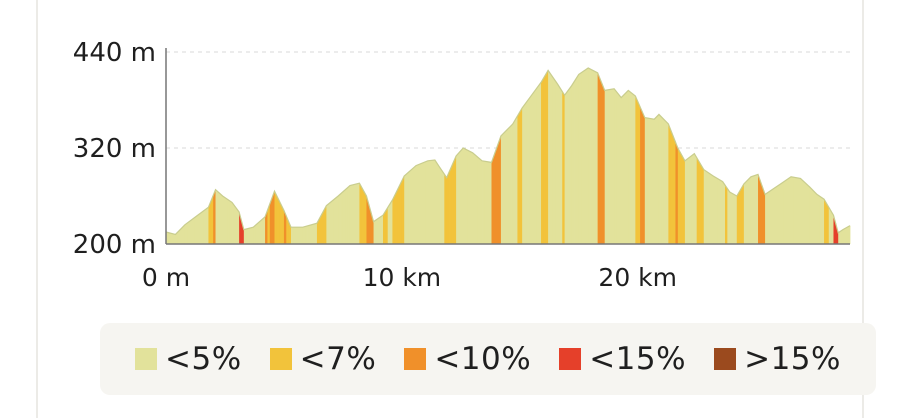  I want to click on legend-item: <7%, so click(323, 359).